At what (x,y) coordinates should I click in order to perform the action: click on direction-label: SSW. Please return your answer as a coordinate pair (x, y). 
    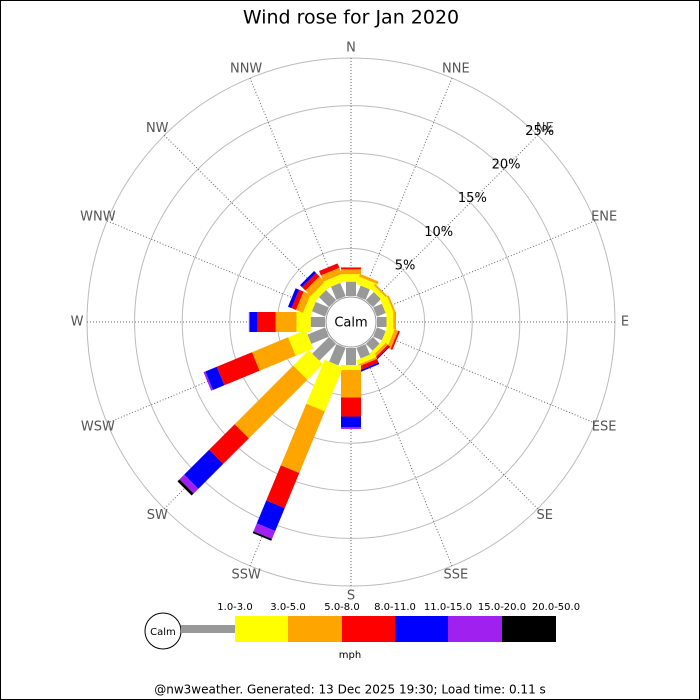
    Looking at the image, I should click on (246, 575).